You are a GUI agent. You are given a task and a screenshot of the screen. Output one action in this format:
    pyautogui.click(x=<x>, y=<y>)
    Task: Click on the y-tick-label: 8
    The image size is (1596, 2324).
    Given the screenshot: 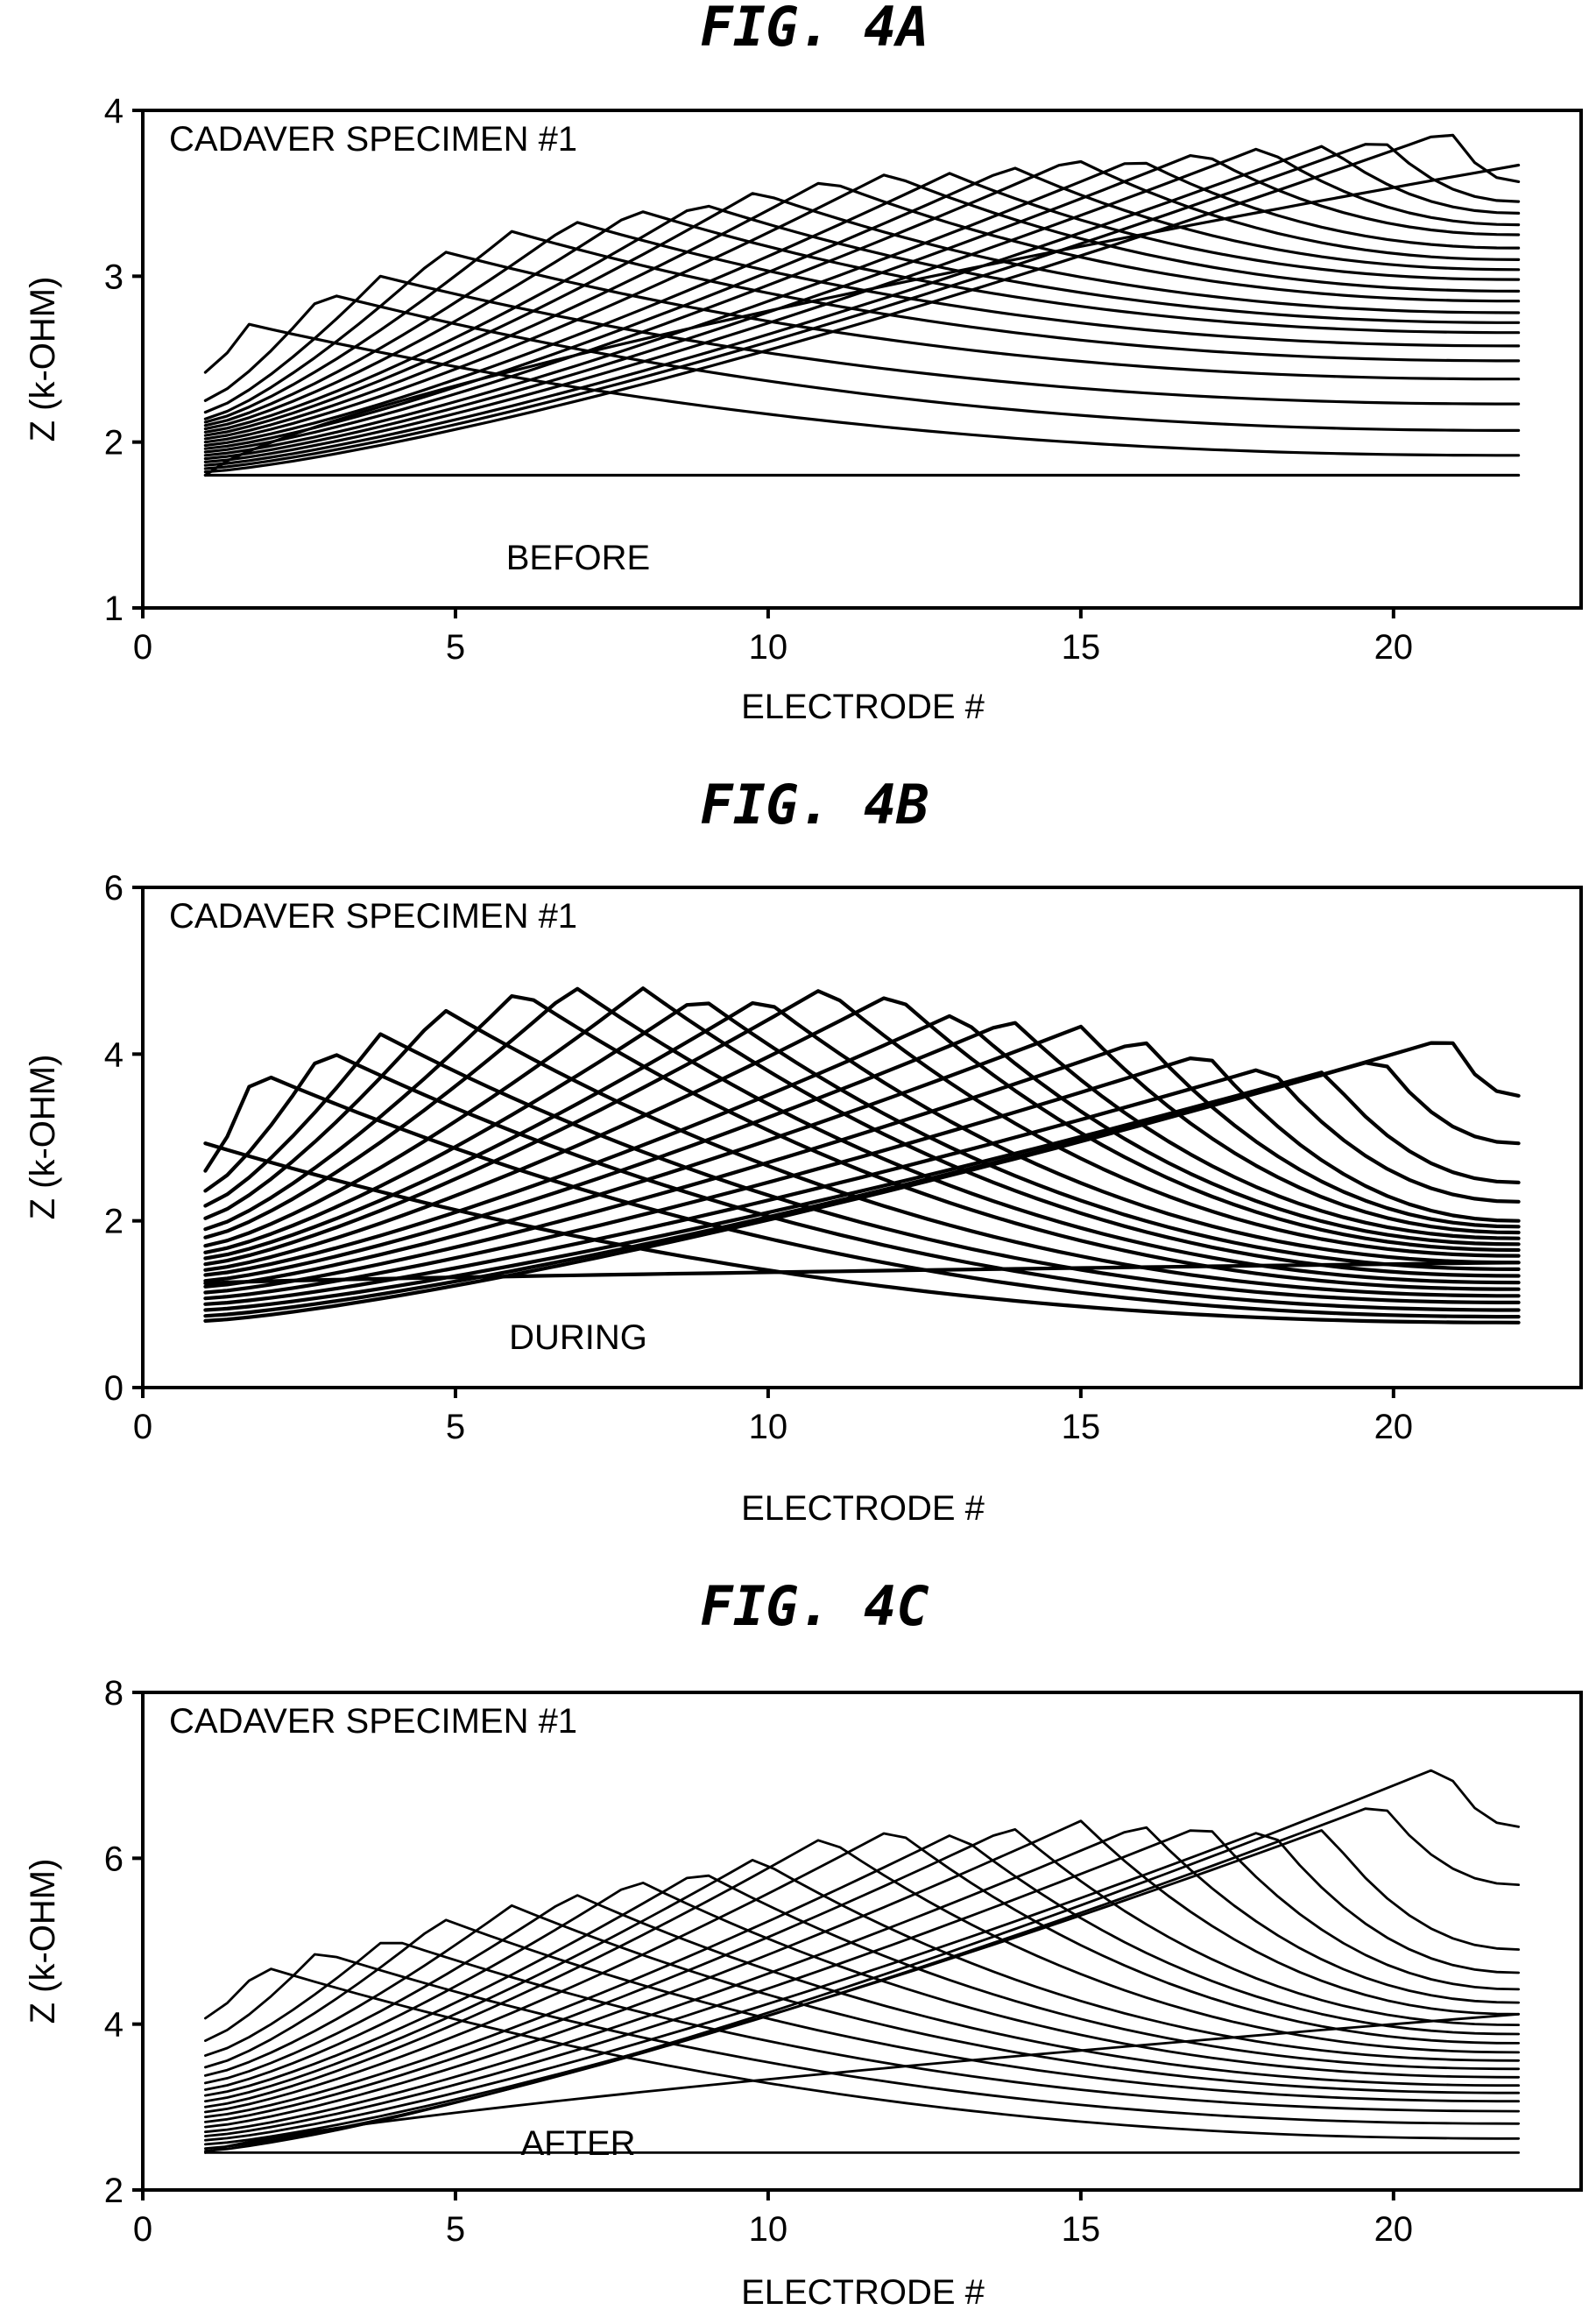 What is the action you would take?
    pyautogui.click(x=114, y=1693)
    